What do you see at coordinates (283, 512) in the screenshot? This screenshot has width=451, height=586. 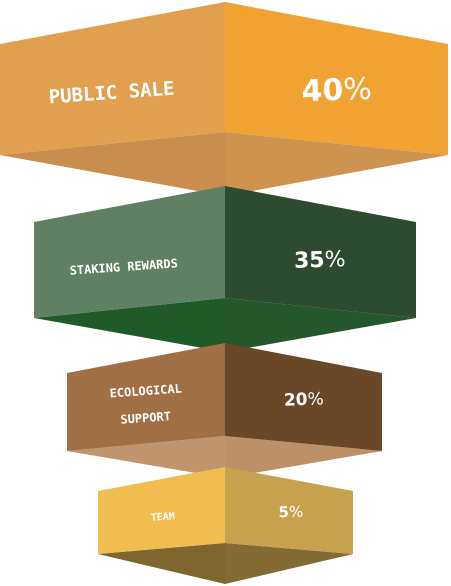 I see `tier-percentage-value: 5` at bounding box center [283, 512].